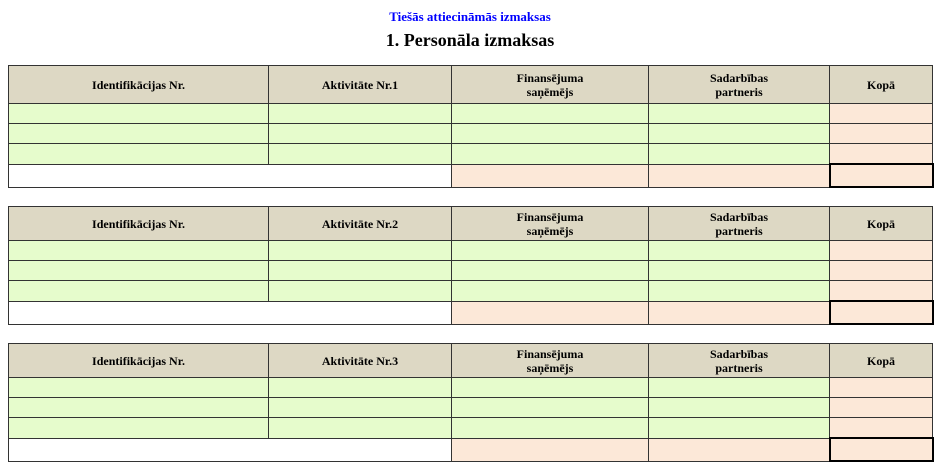  I want to click on col-activity-header: Aktivitāte Nr.2, so click(360, 223).